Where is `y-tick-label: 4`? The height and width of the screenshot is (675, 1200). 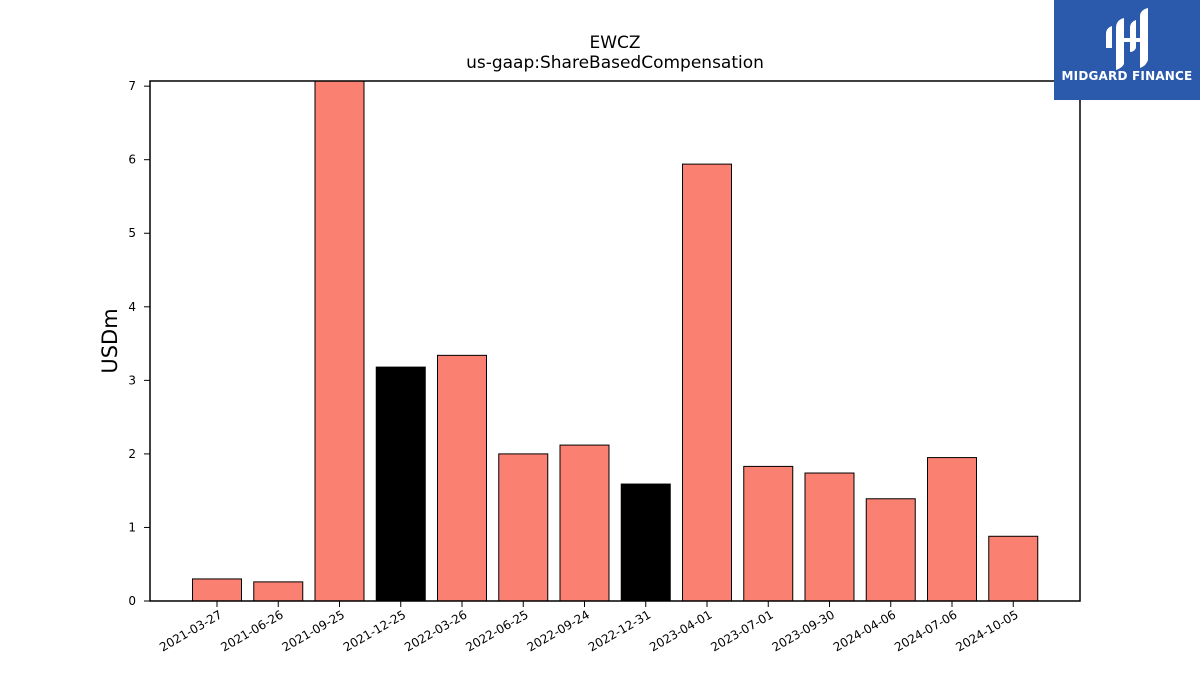 y-tick-label: 4 is located at coordinates (132, 307).